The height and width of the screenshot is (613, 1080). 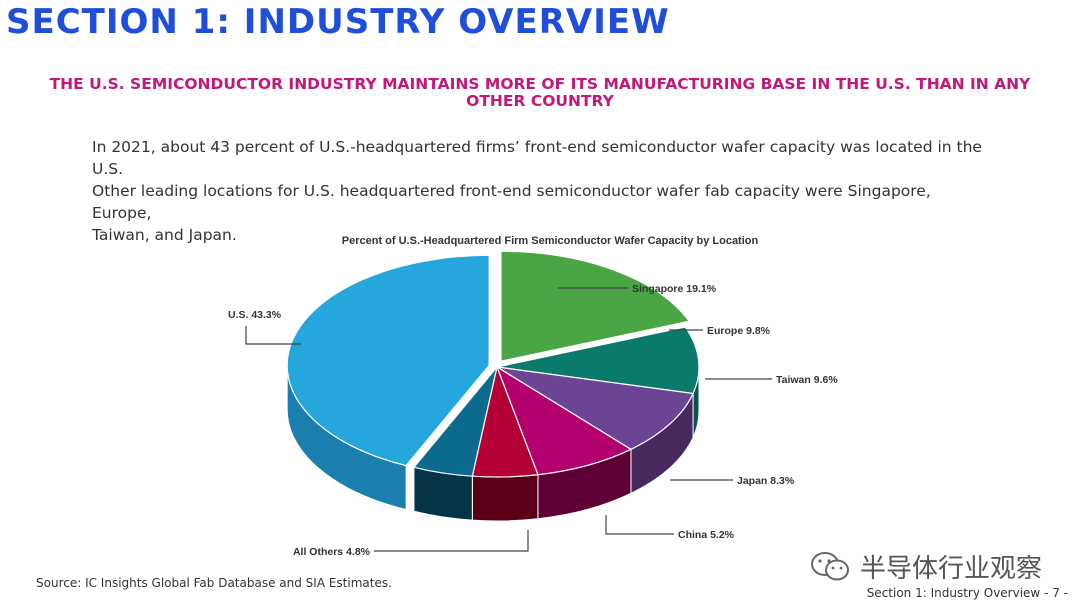 What do you see at coordinates (564, 420) in the screenshot?
I see `pie-slice-japan` at bounding box center [564, 420].